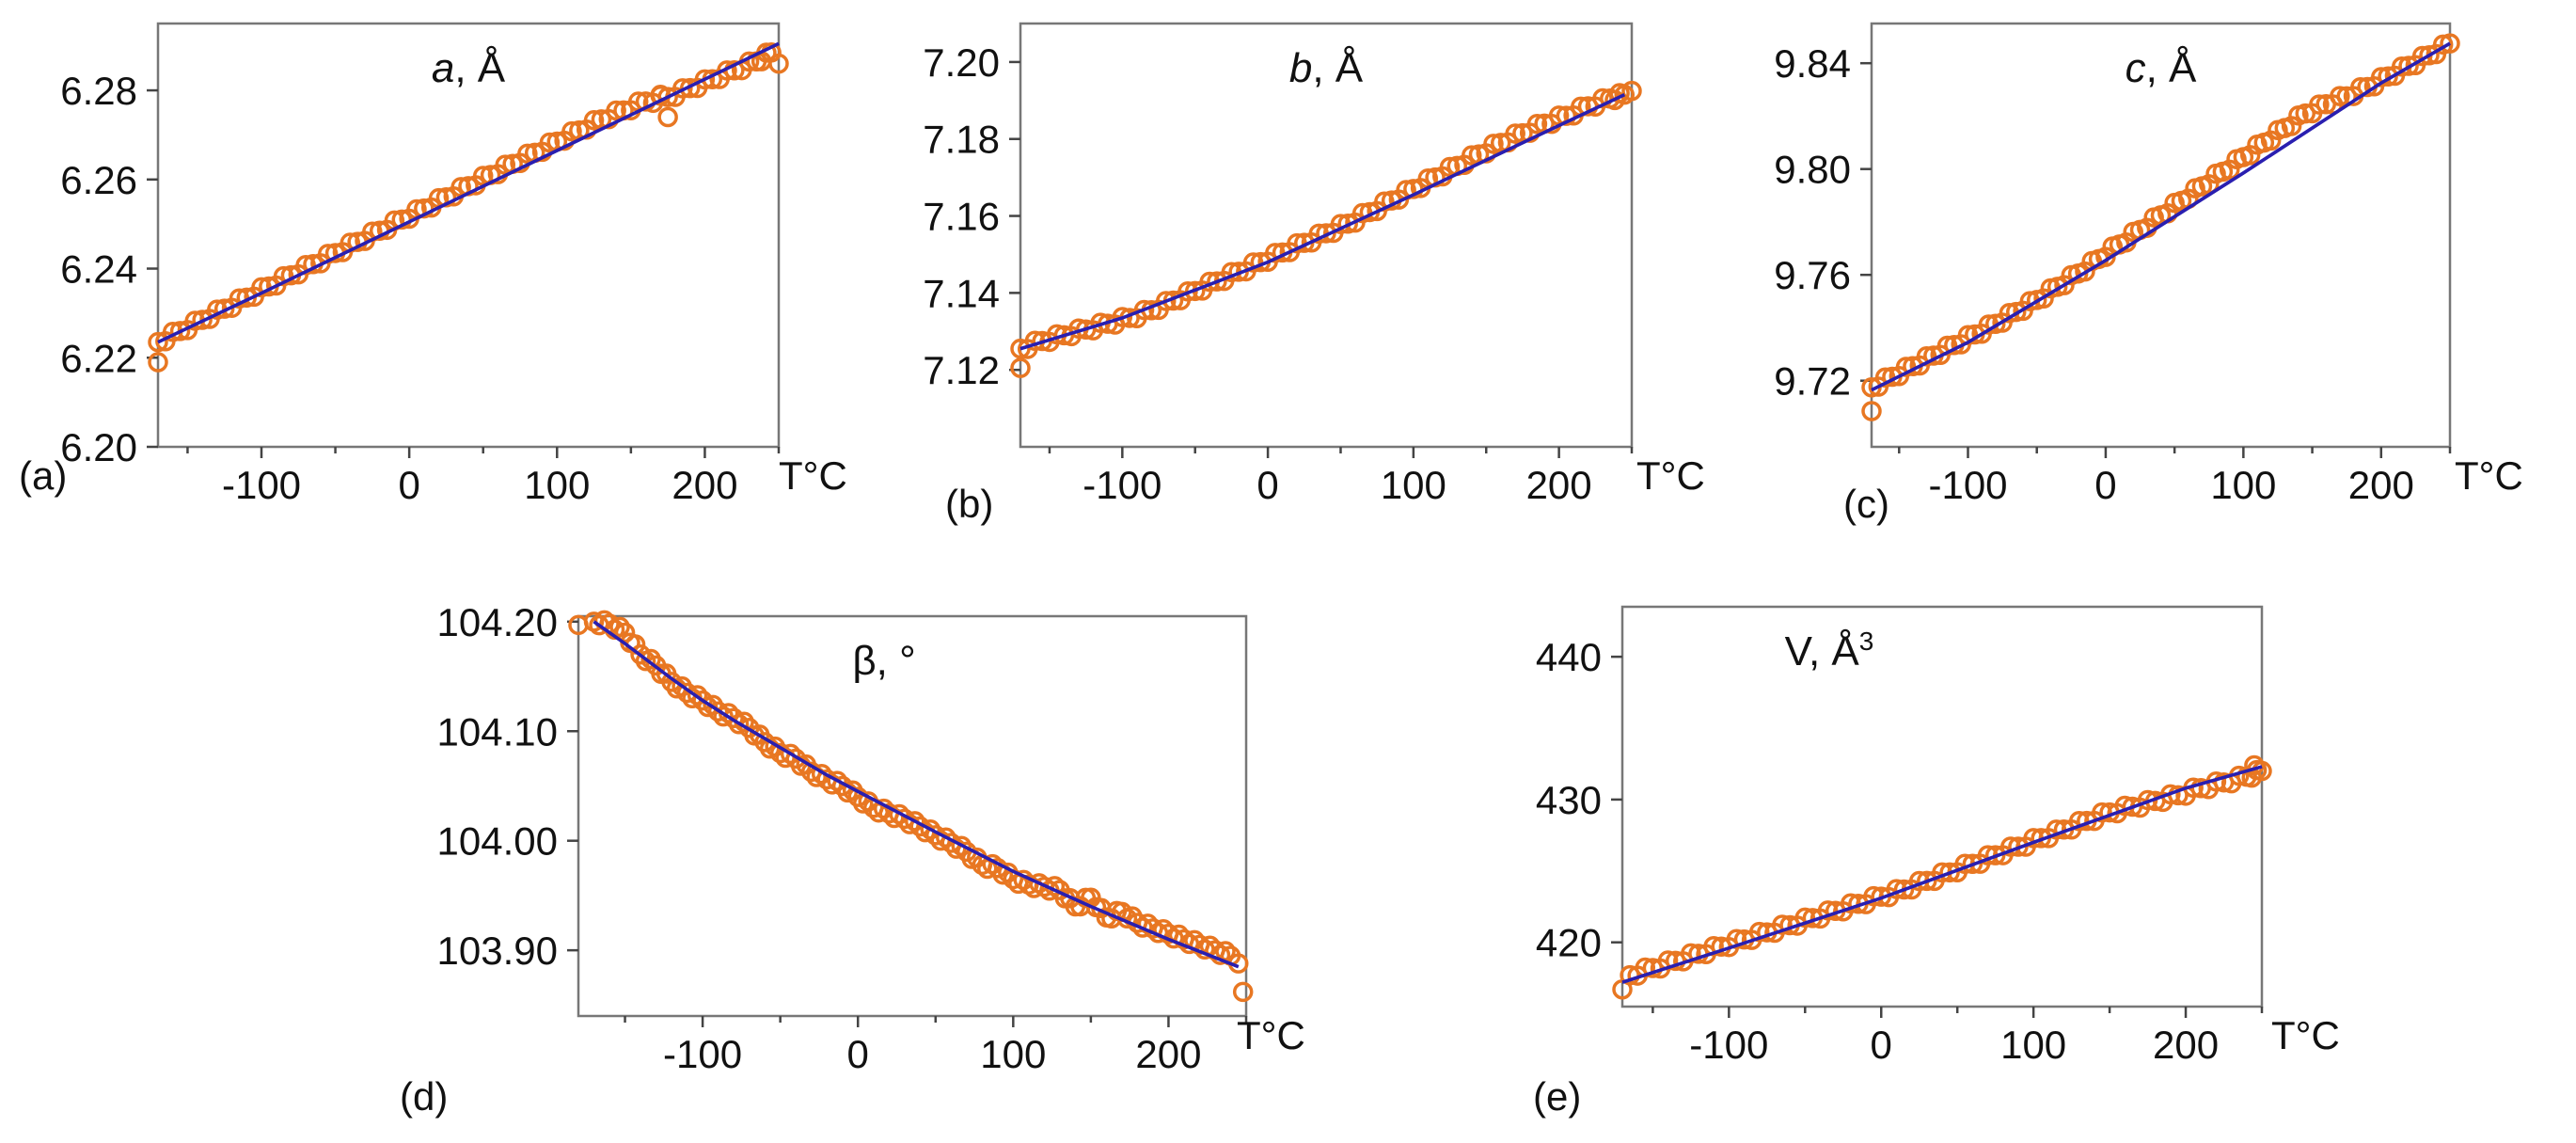  I want to click on chart-panel-e: -100 0 100 200 420 430 440 V, Å3 T°C (e), so click(1936, 862).